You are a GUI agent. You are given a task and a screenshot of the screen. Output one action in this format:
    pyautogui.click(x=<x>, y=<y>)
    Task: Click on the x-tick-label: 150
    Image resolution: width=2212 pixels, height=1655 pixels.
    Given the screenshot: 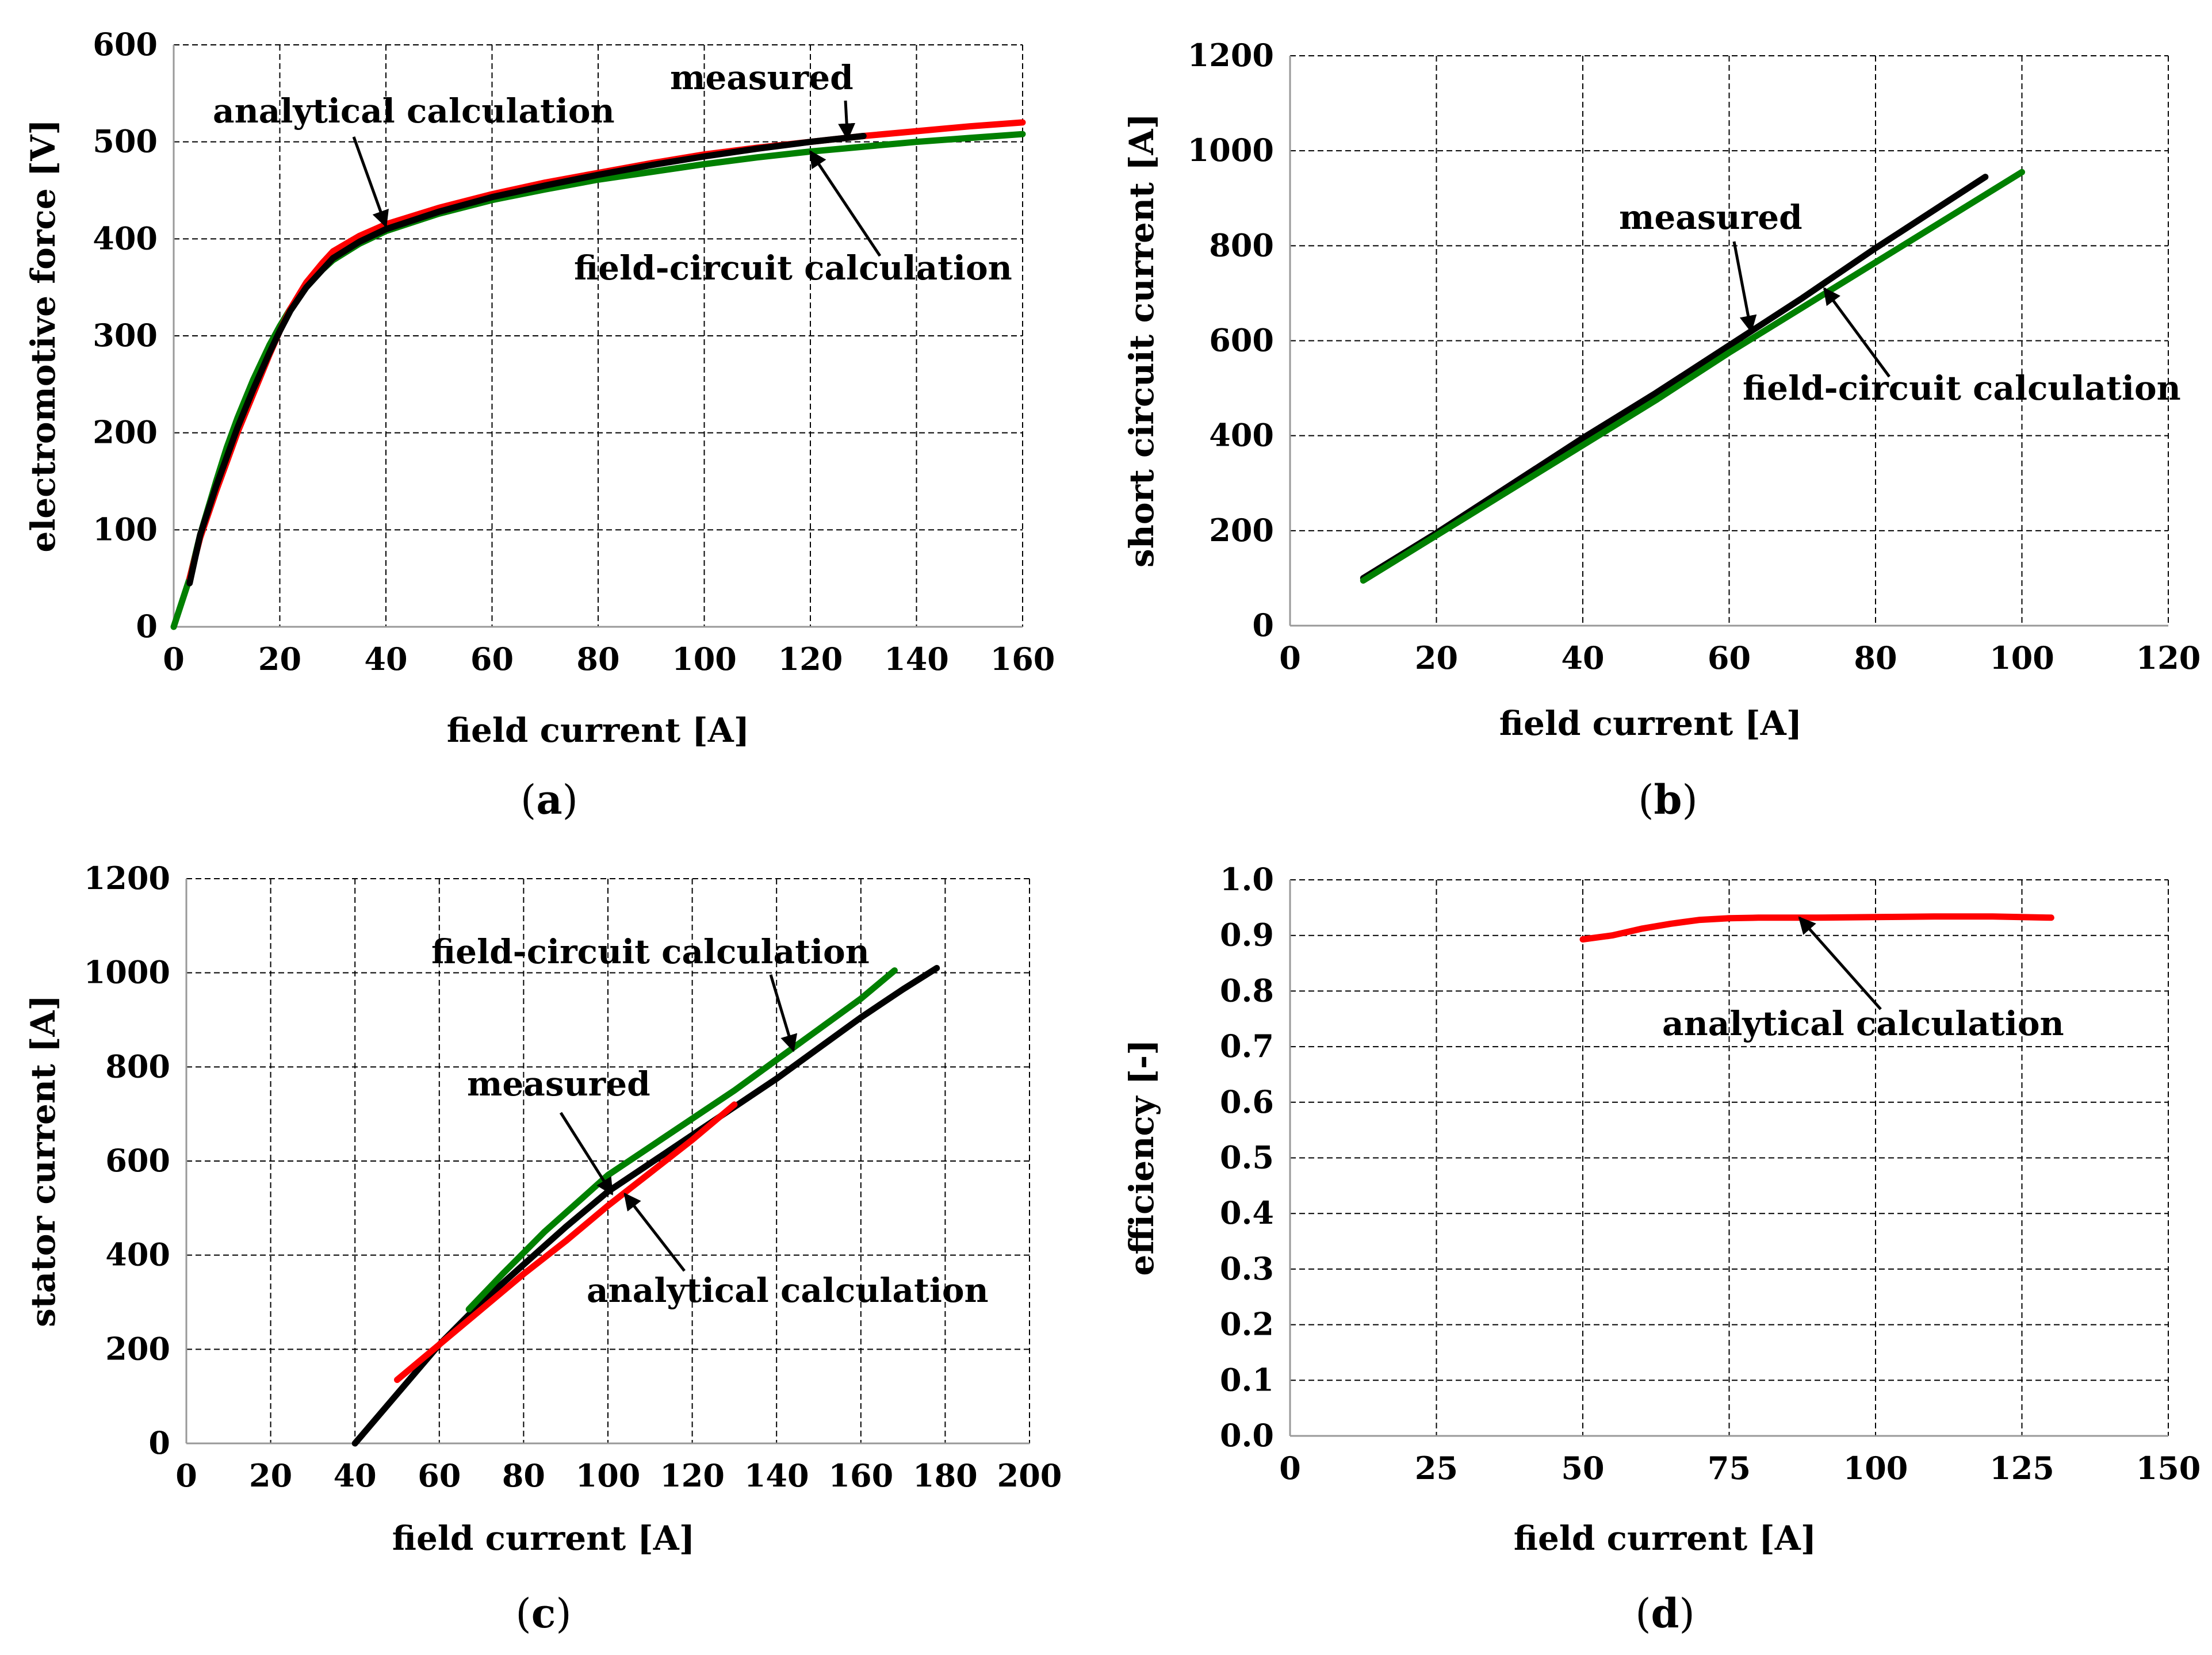 What is the action you would take?
    pyautogui.click(x=2168, y=1468)
    